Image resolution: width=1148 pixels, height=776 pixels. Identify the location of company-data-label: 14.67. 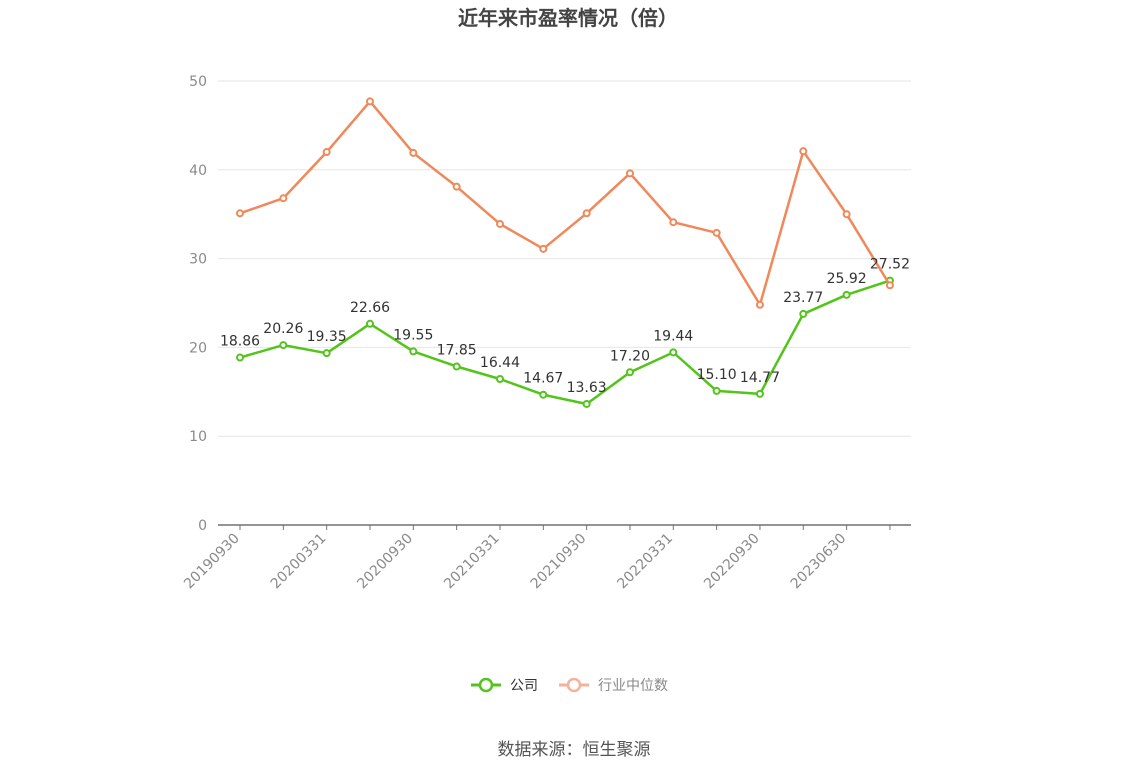
(543, 379).